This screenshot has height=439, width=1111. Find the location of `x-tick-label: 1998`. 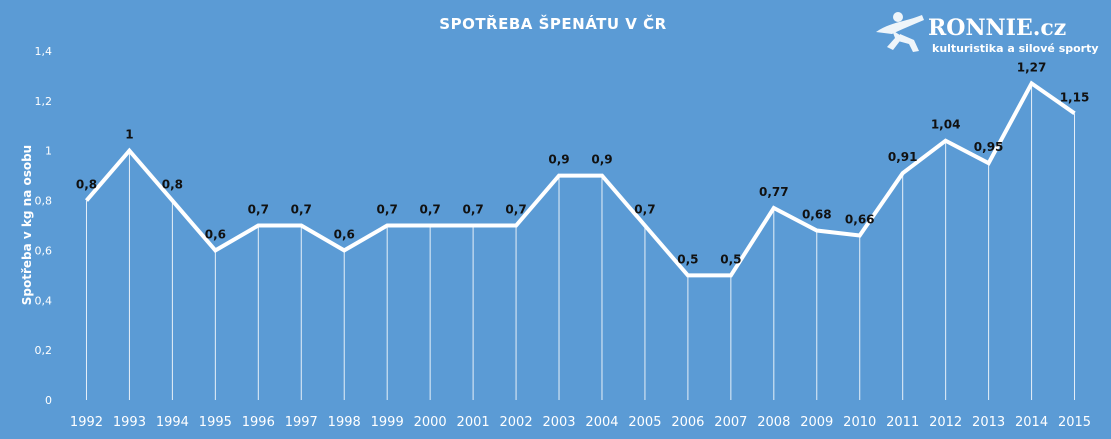

x-tick-label: 1998 is located at coordinates (344, 422).